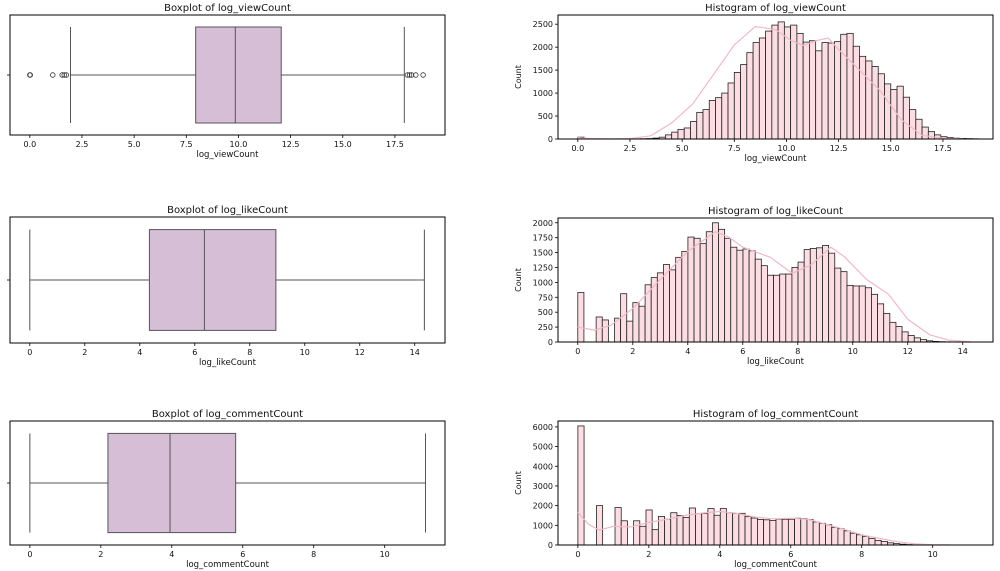  I want to click on y-tick-label: 1000, so click(543, 525).